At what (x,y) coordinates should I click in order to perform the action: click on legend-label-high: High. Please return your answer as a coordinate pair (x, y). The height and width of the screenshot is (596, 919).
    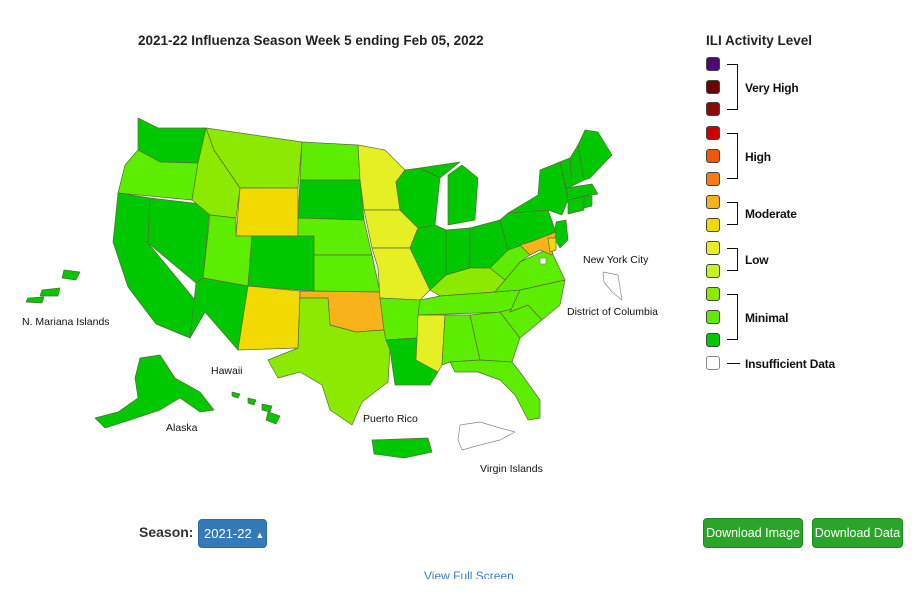
    Looking at the image, I should click on (758, 157).